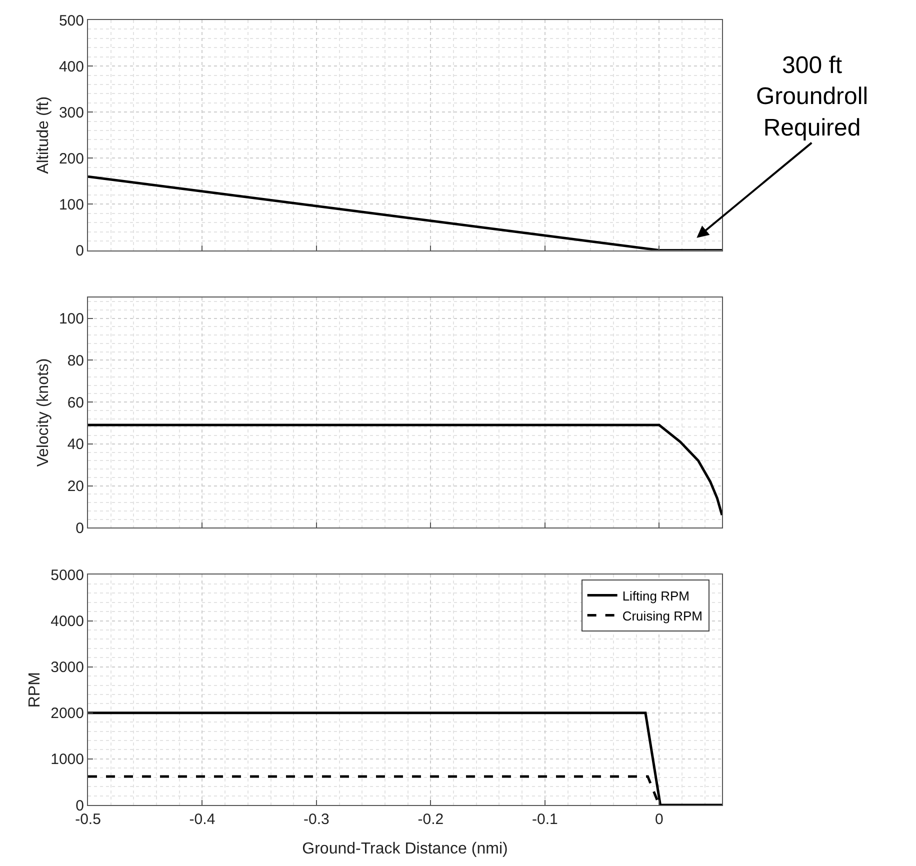 Image resolution: width=916 pixels, height=866 pixels. Describe the element at coordinates (67, 759) in the screenshot. I see `y-tick-label: 1000` at that location.